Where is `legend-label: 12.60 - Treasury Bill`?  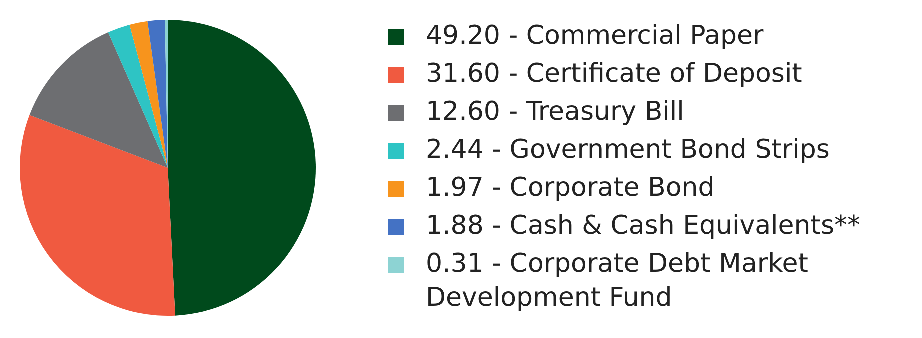 legend-label: 12.60 - Treasury Bill is located at coordinates (555, 112).